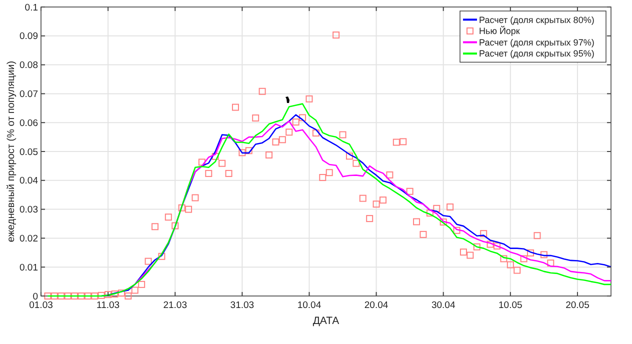  What do you see at coordinates (536, 53) in the screenshot?
I see `legend-label: Расчет (доля скрытых 95%)` at bounding box center [536, 53].